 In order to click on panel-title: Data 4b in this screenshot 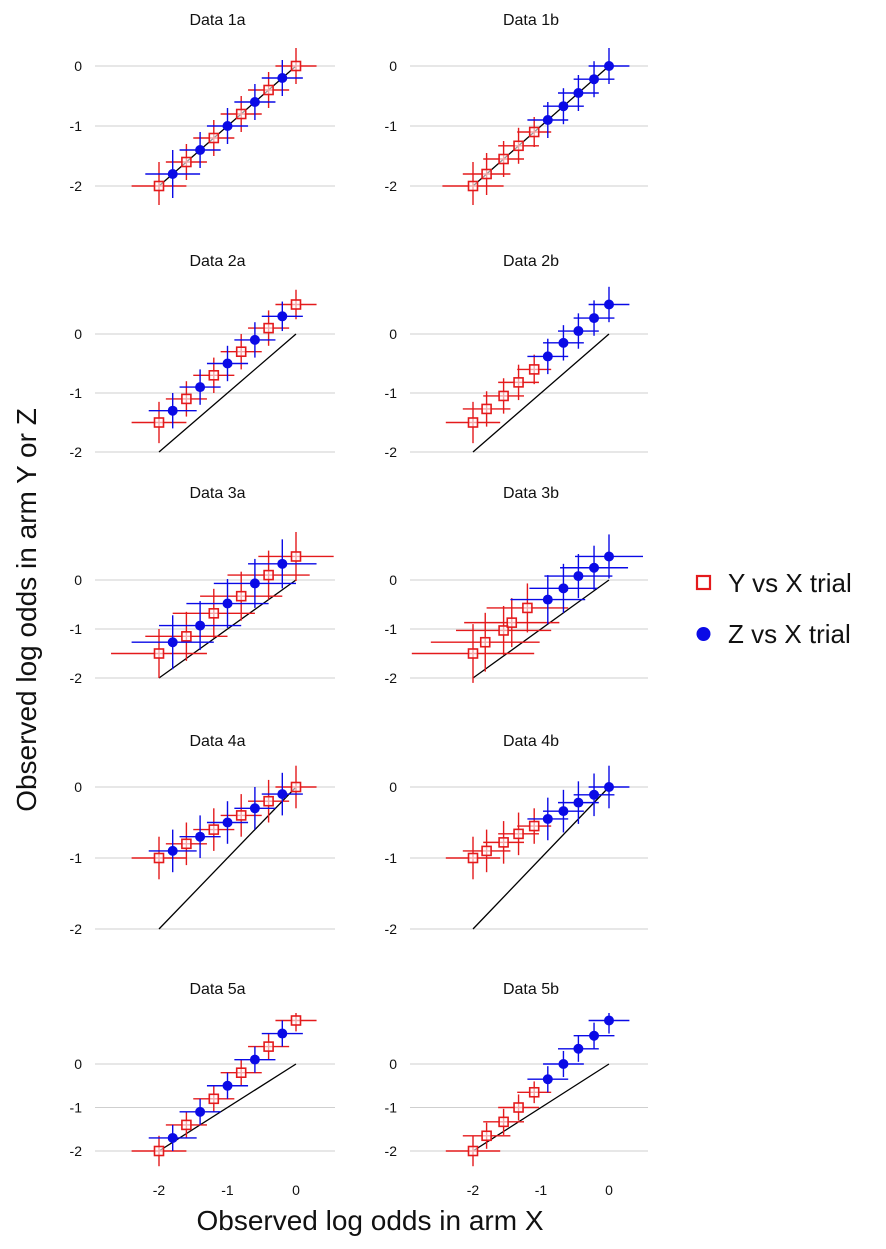, I will do `click(531, 741)`.